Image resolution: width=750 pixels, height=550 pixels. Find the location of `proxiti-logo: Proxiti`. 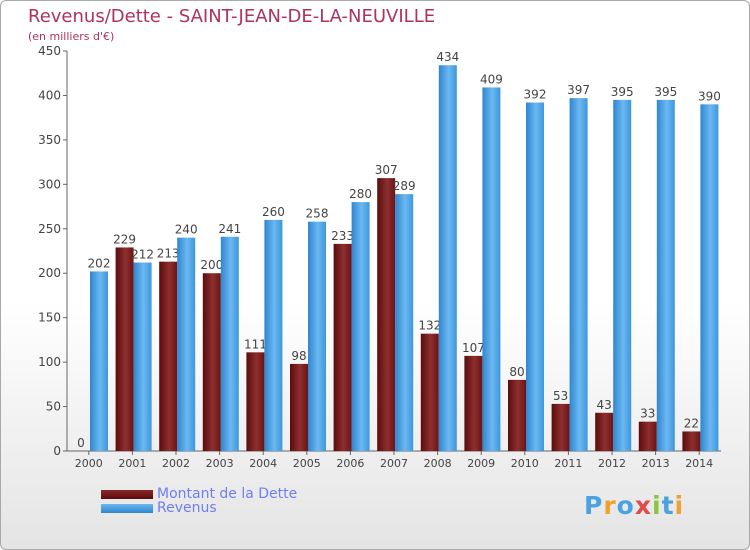

proxiti-logo: Proxiti is located at coordinates (634, 505).